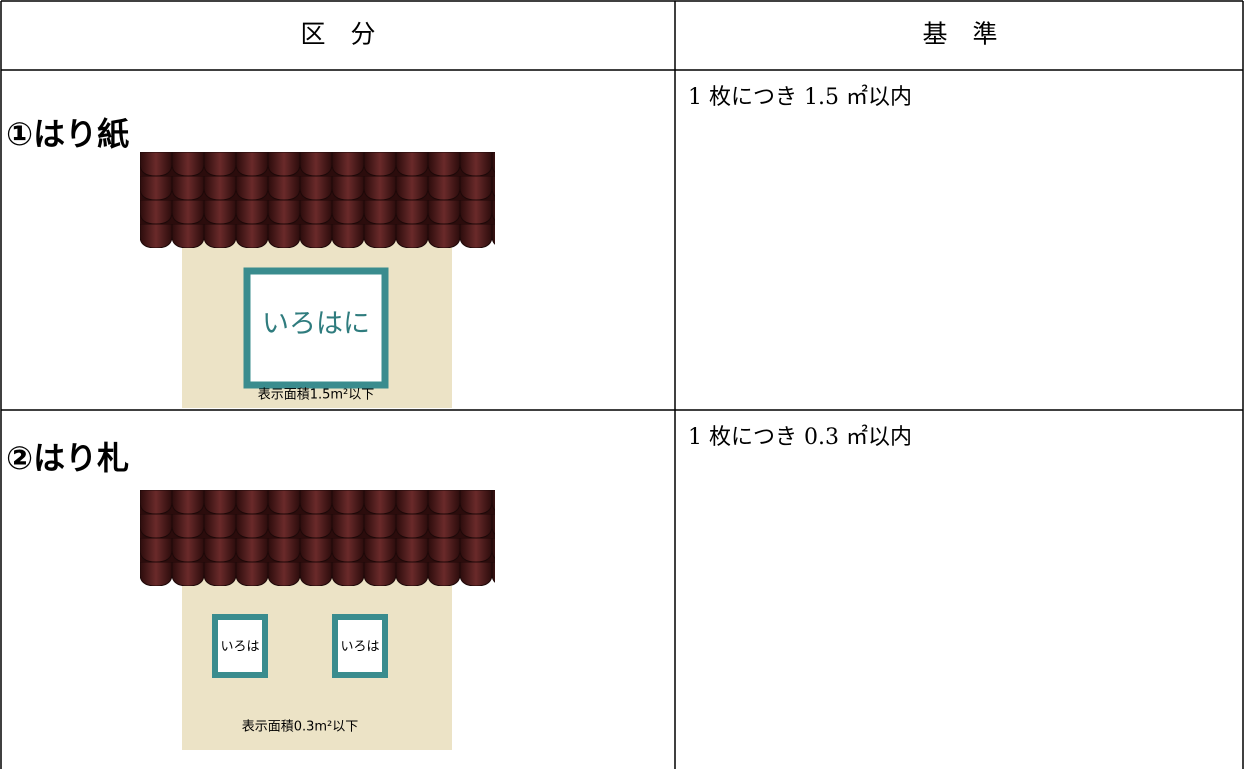 The image size is (1245, 769). What do you see at coordinates (317, 280) in the screenshot?
I see `illustration: いろはに 表示面積1.5m²以下` at bounding box center [317, 280].